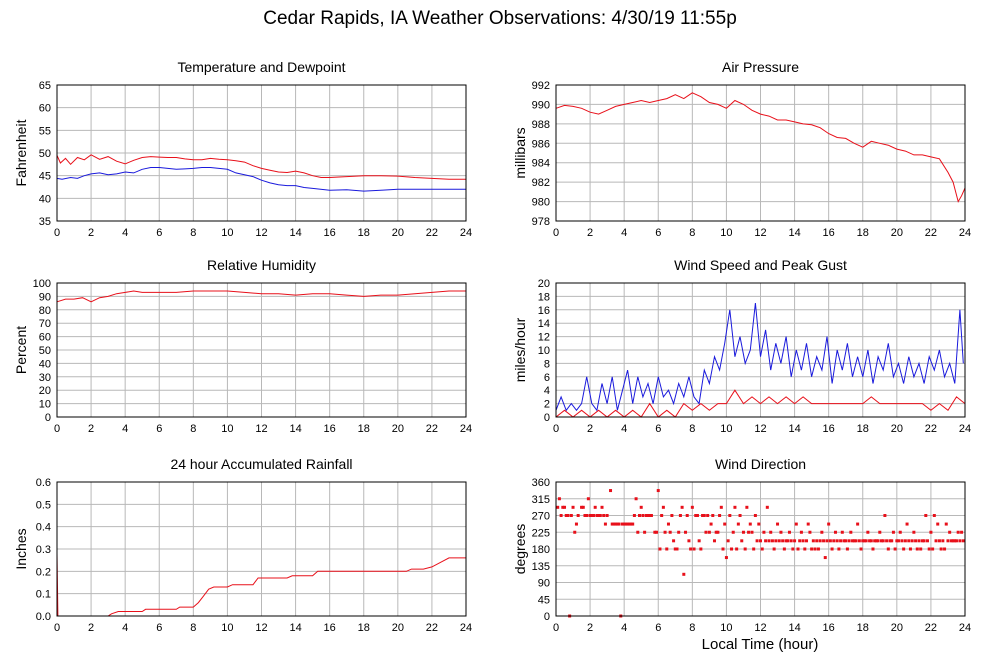 This screenshot has height=660, width=1000. Describe the element at coordinates (760, 464) in the screenshot. I see `chart-title: Wind Direction` at that location.